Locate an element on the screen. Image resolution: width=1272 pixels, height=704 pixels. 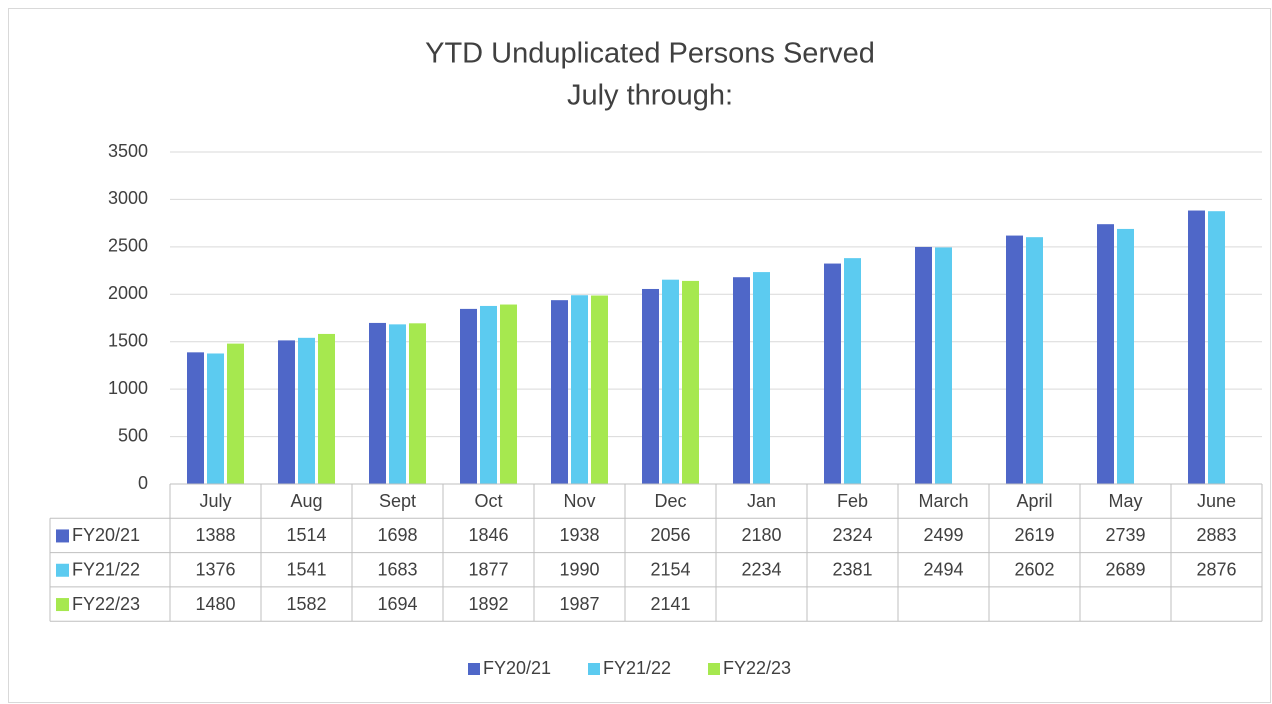
x-tick-label: Oct is located at coordinates (488, 501).